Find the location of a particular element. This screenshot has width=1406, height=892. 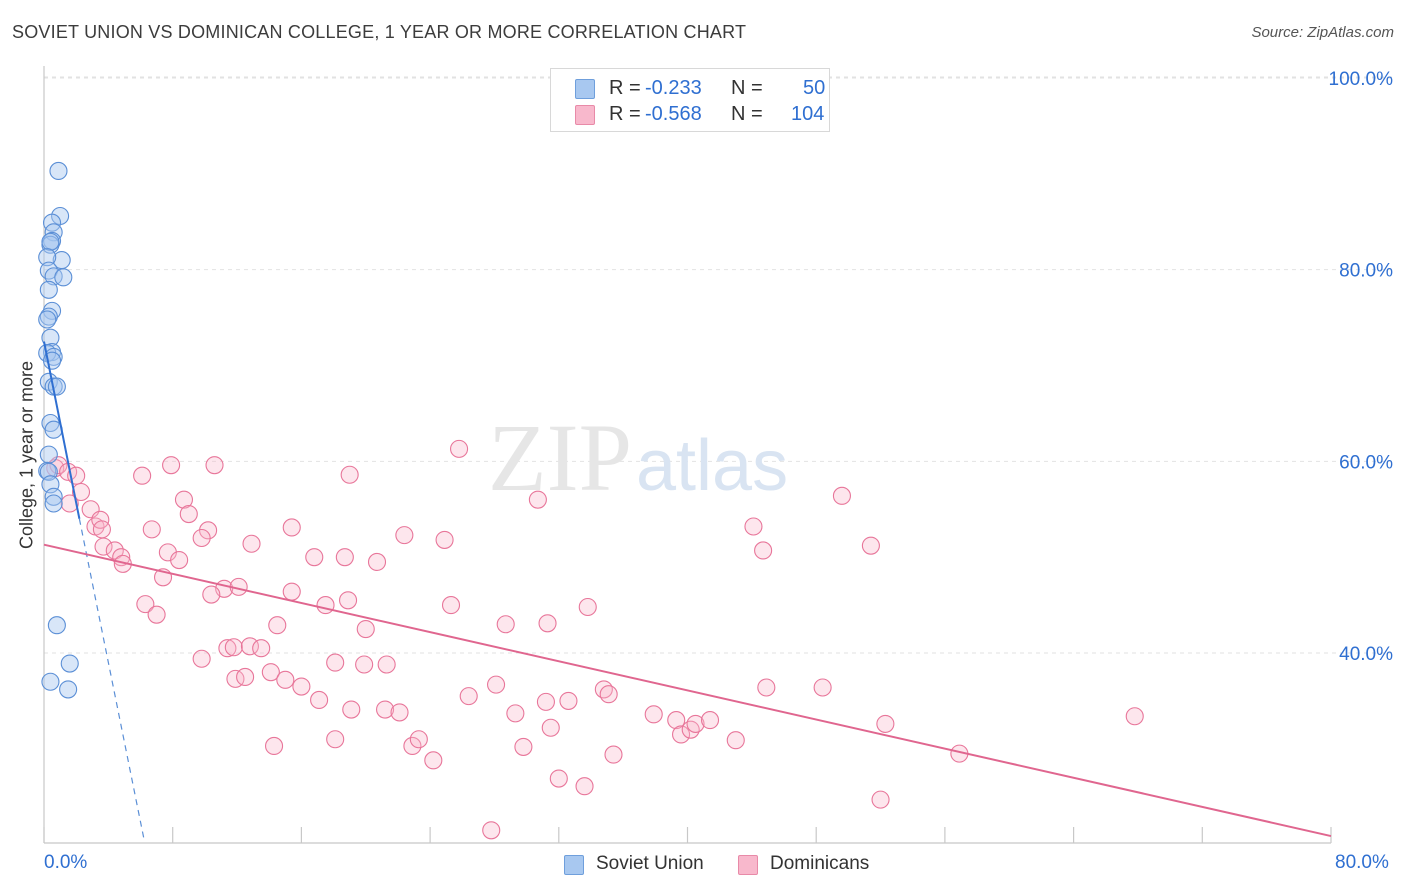

r-value: -0.568 is located at coordinates (673, 114).